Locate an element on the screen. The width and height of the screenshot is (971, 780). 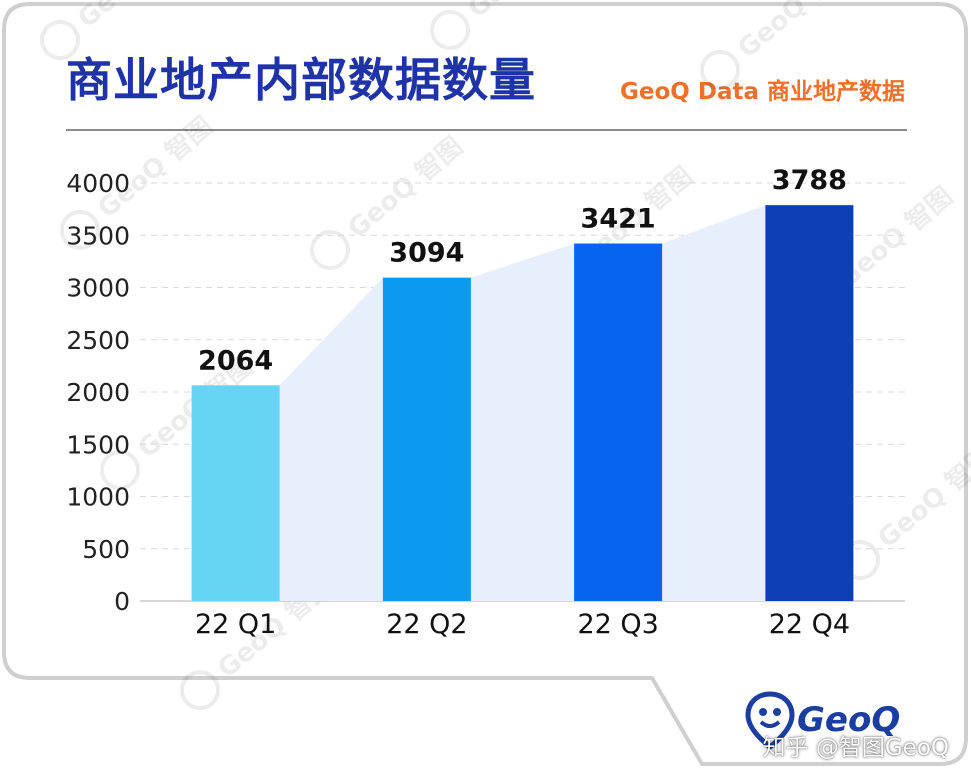
y-axis-ticks: 0 500 1000 1500 2000 2500 3000 3500 4000 is located at coordinates (98, 392).